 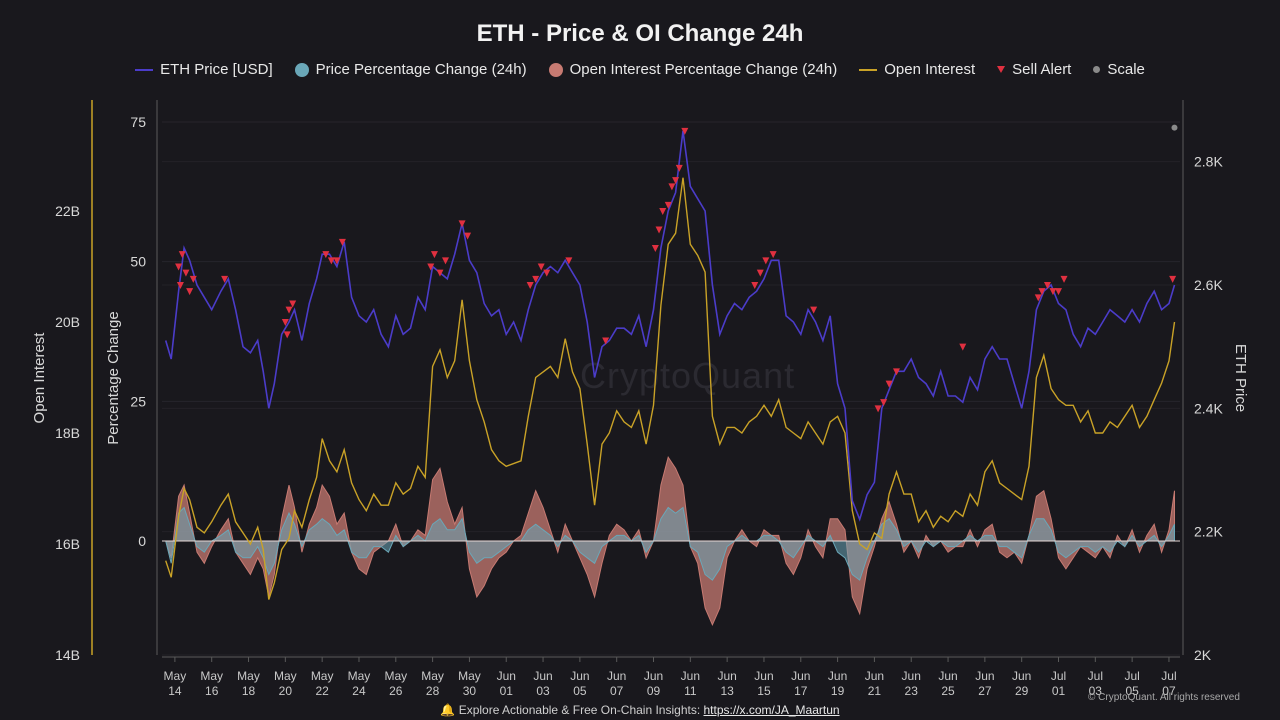 I want to click on tick-label-open-interest: 18B, so click(x=67, y=433).